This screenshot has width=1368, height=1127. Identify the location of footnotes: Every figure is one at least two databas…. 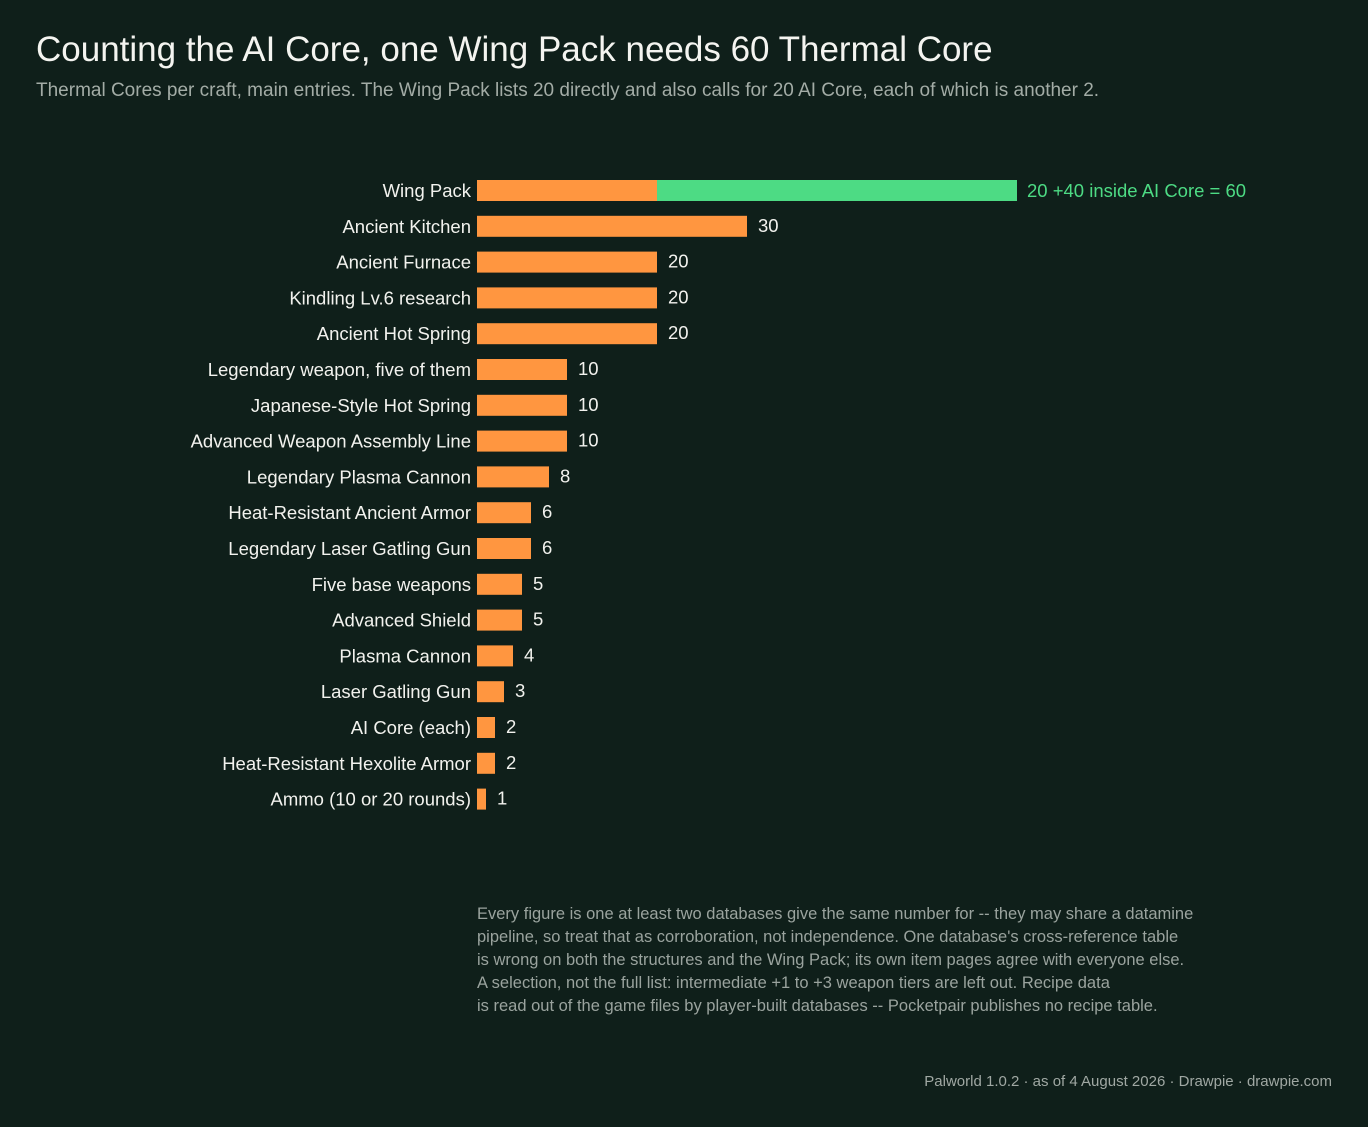
(867, 960).